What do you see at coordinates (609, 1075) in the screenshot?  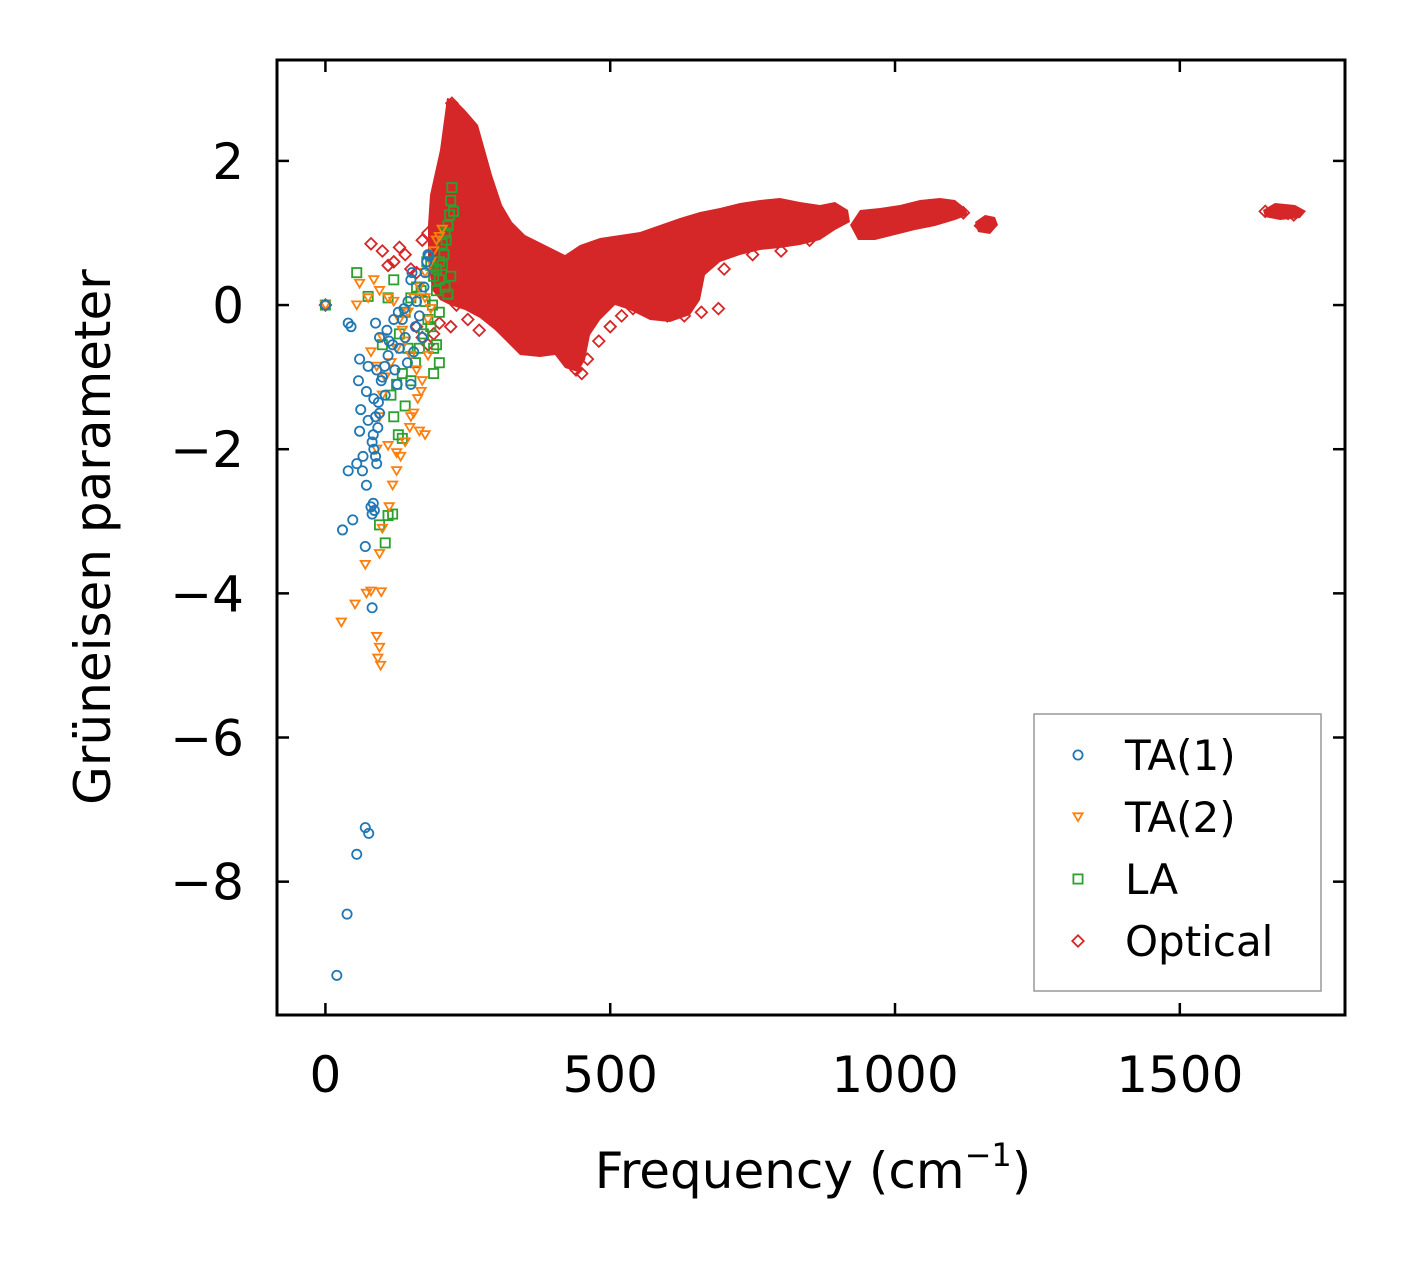 I see `x-tick-label: 500` at bounding box center [609, 1075].